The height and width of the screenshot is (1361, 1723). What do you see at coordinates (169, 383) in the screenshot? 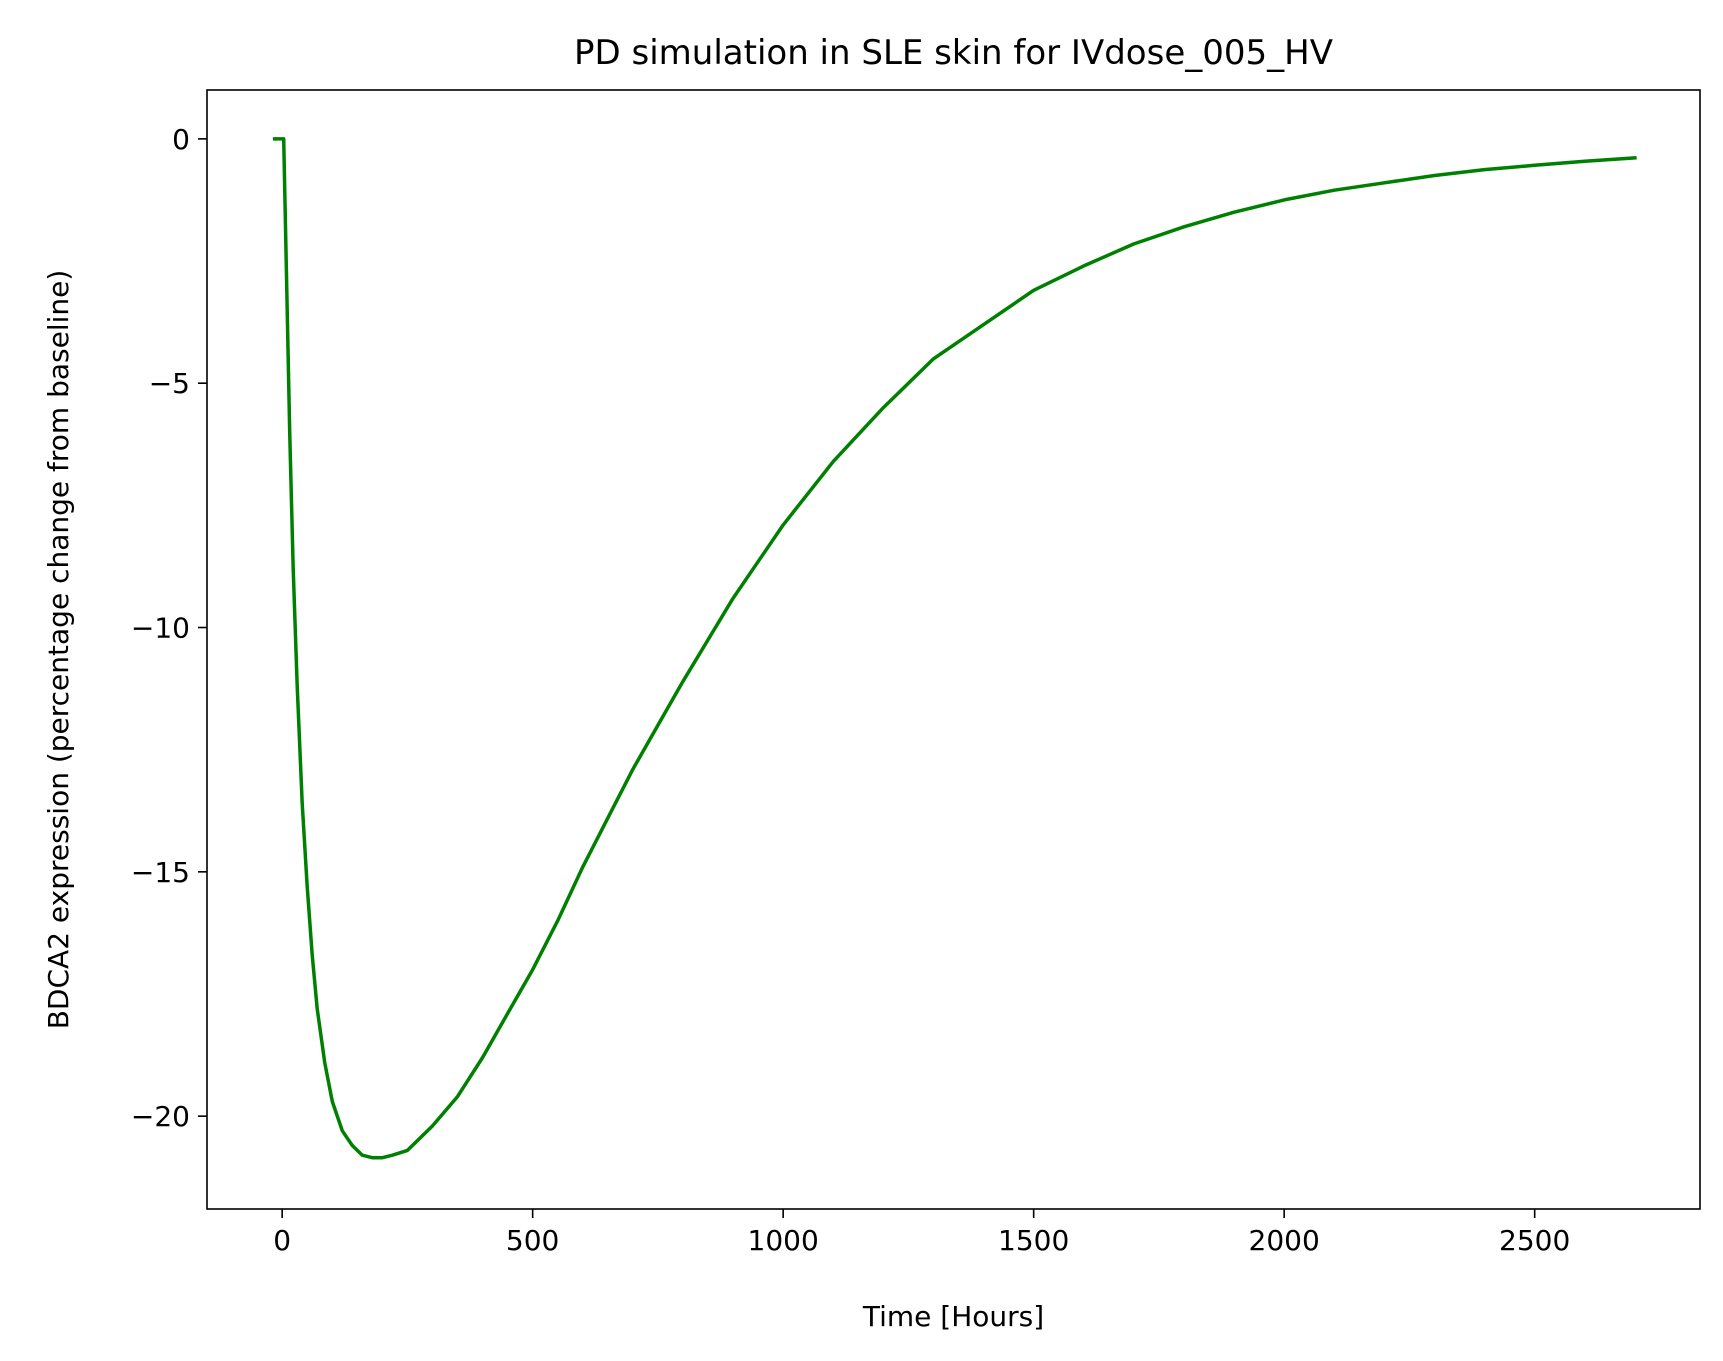
I see `y-tick-label: −5` at bounding box center [169, 383].